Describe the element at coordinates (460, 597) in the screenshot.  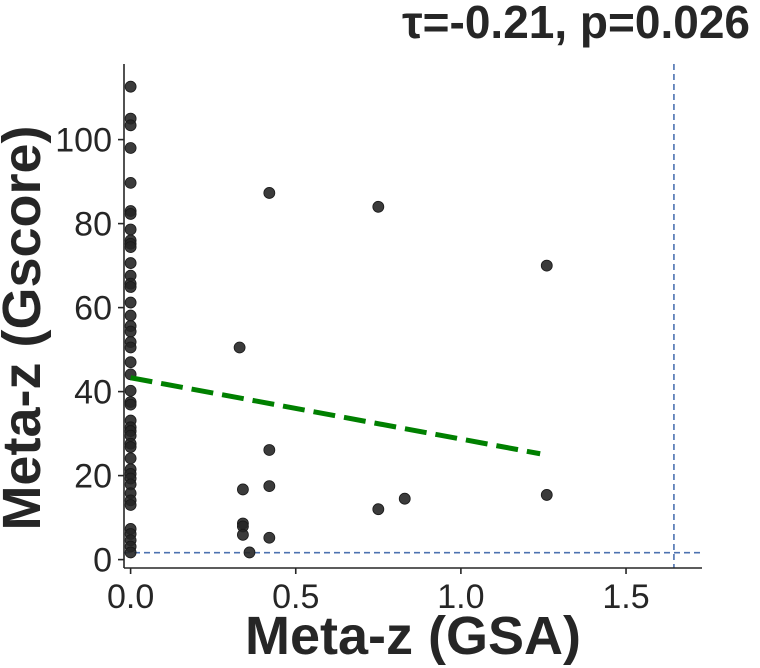
I see `x-tick-label: 1.0` at that location.